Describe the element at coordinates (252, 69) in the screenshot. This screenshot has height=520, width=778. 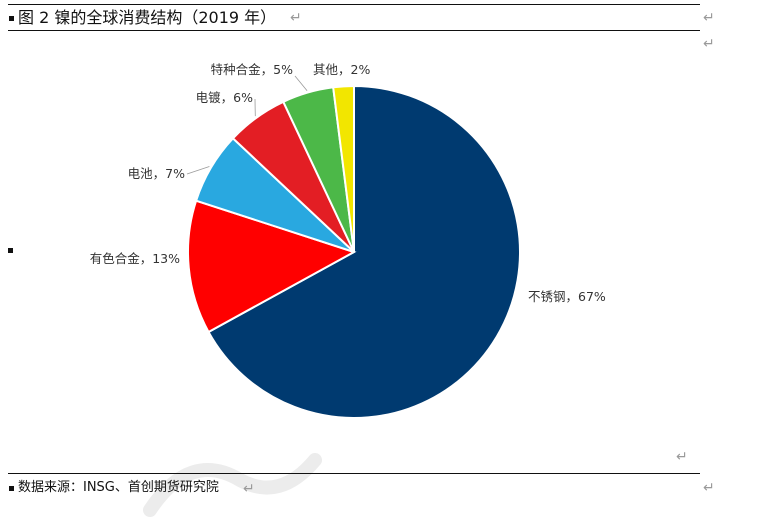
I see `pie-label-special-alloy: 特种合金，5%` at that location.